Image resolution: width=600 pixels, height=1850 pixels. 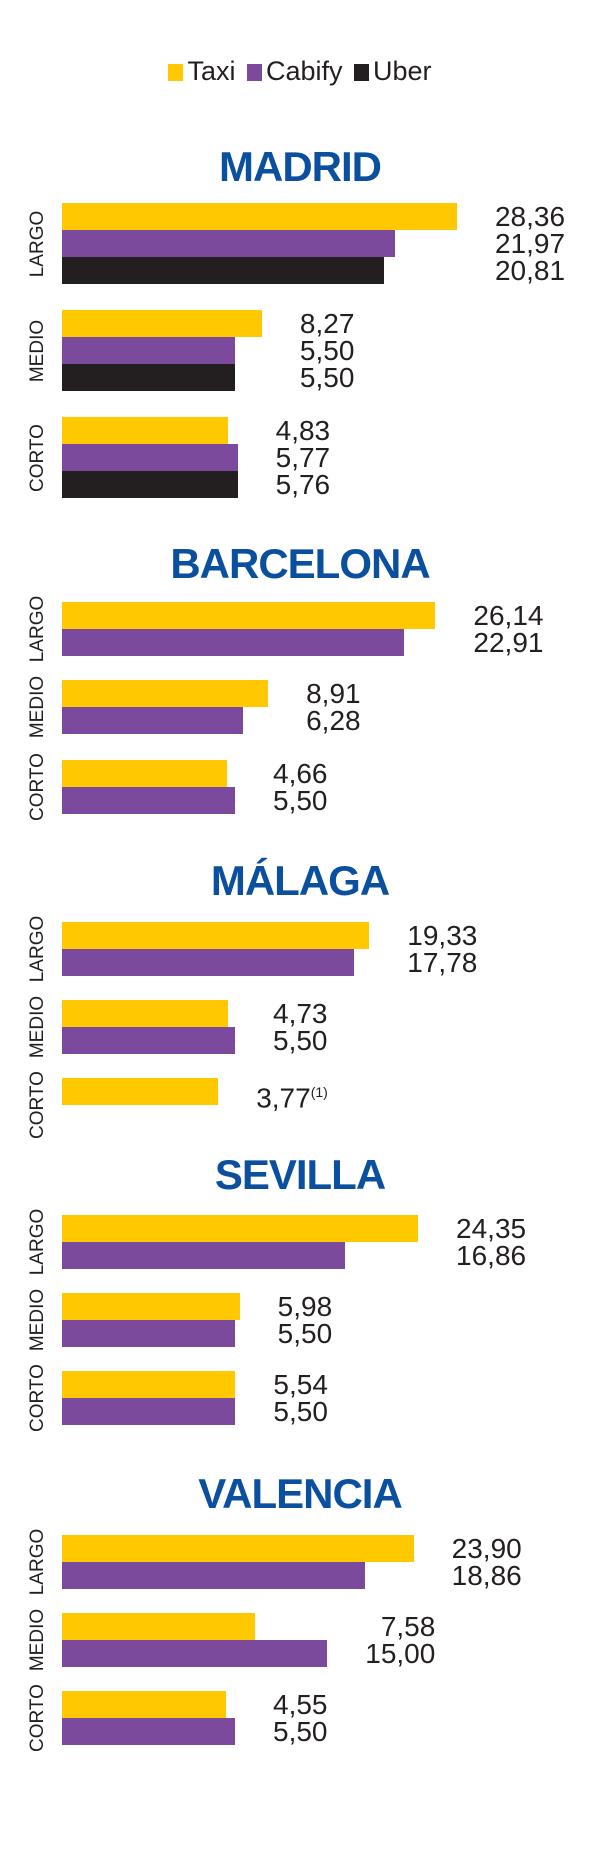 I want to click on data-label-cabify: 15,00, so click(x=400, y=1653).